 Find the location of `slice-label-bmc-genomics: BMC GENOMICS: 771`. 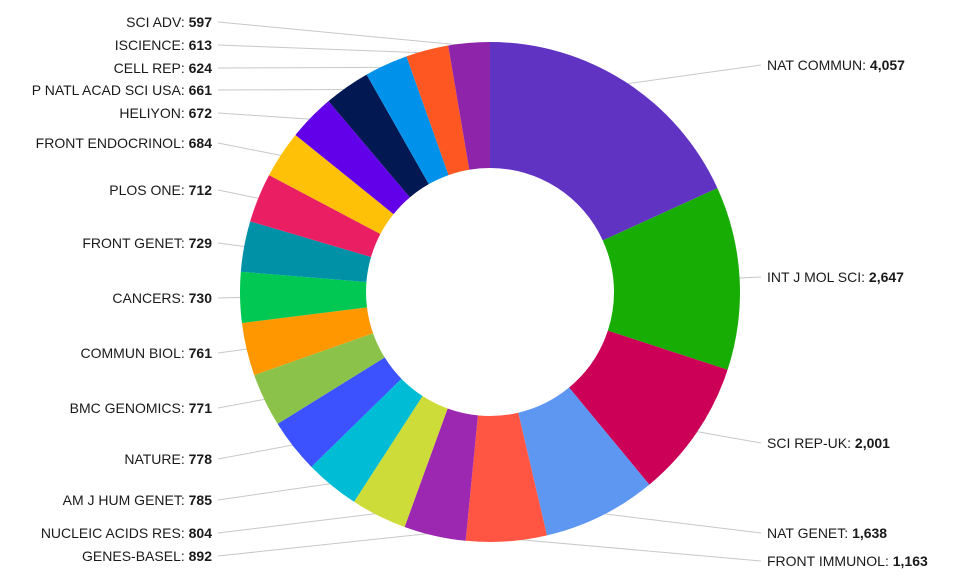

slice-label-bmc-genomics: BMC GENOMICS: 771 is located at coordinates (141, 408).